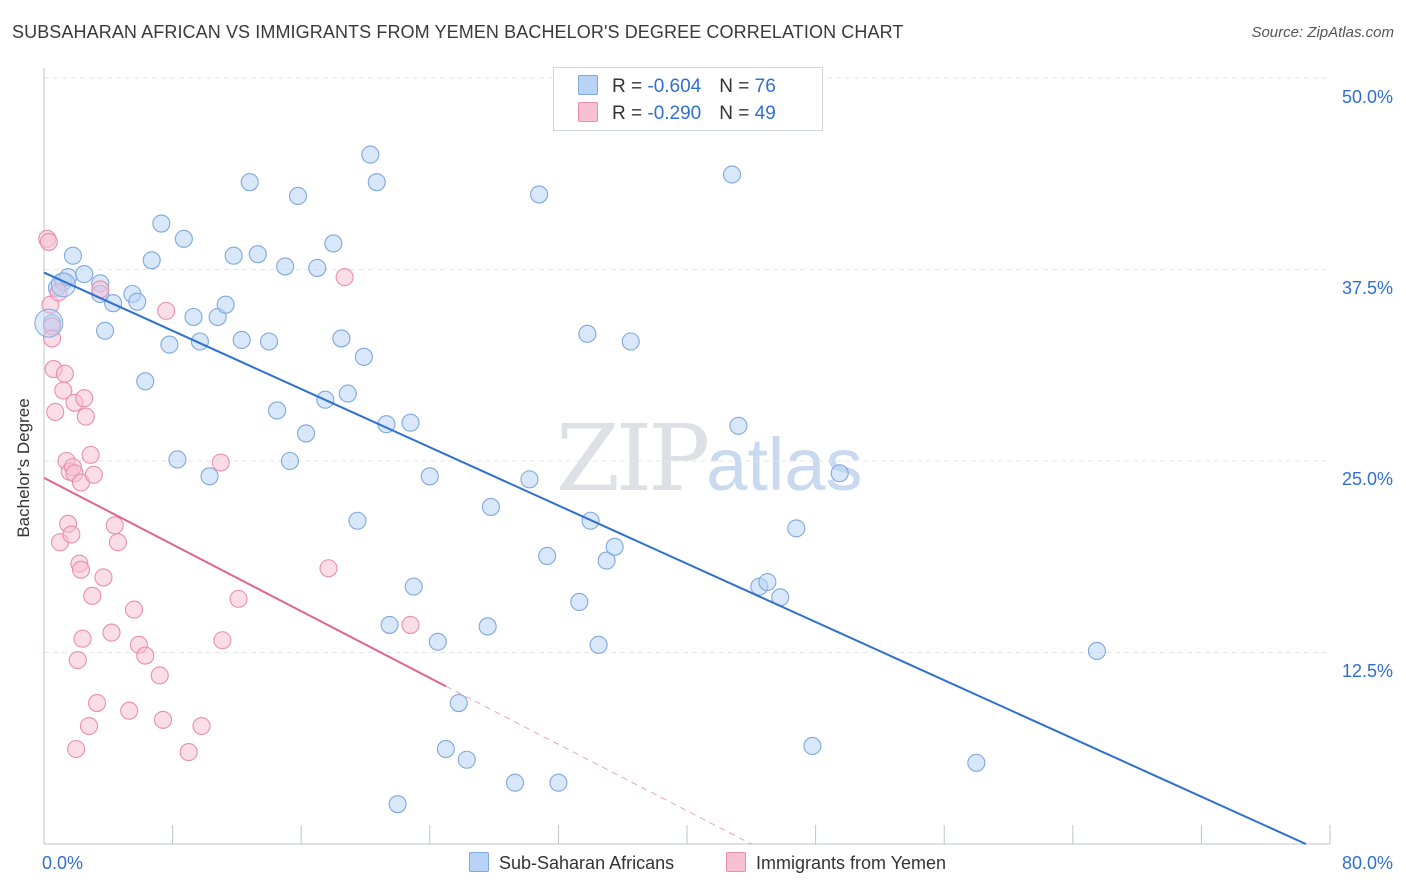 The height and width of the screenshot is (892, 1406). Describe the element at coordinates (1367, 671) in the screenshot. I see `y-tick-label-12-5: 12.5%` at that location.